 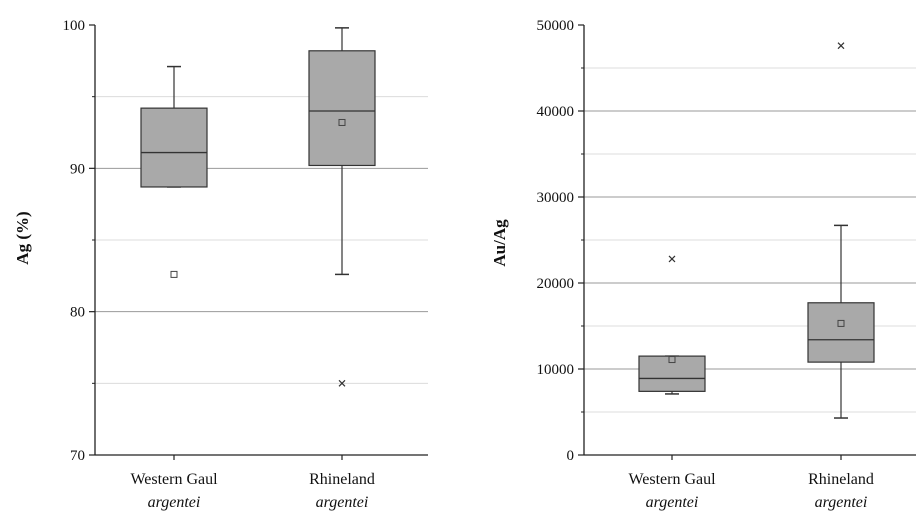 What do you see at coordinates (499, 243) in the screenshot?
I see `y-axis-label: Au/Ag` at bounding box center [499, 243].